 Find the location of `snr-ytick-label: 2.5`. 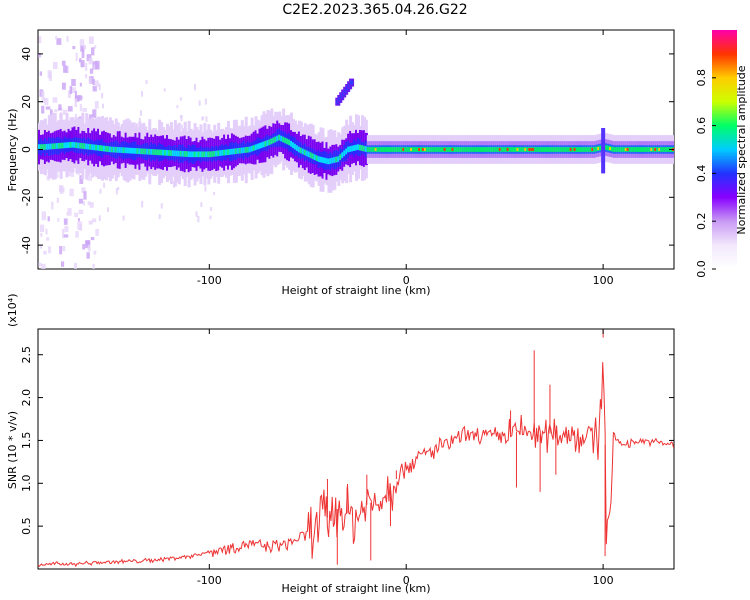

snr-ytick-label: 2.5 is located at coordinates (26, 355).